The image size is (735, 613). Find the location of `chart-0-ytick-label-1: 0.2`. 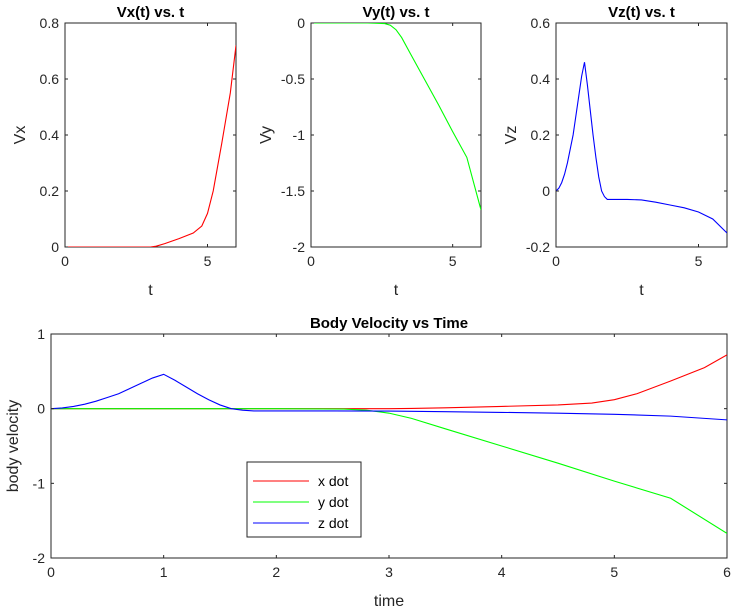

chart-0-ytick-label-1: 0.2 is located at coordinates (50, 191).